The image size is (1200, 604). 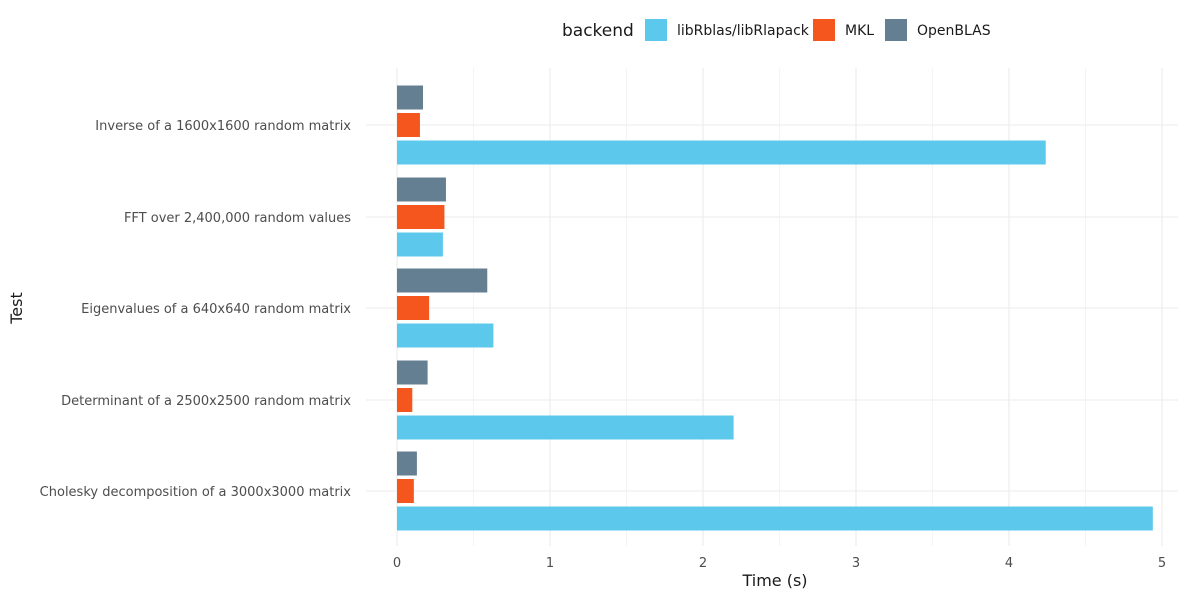 I want to click on x-tick-label: 1, so click(x=550, y=563).